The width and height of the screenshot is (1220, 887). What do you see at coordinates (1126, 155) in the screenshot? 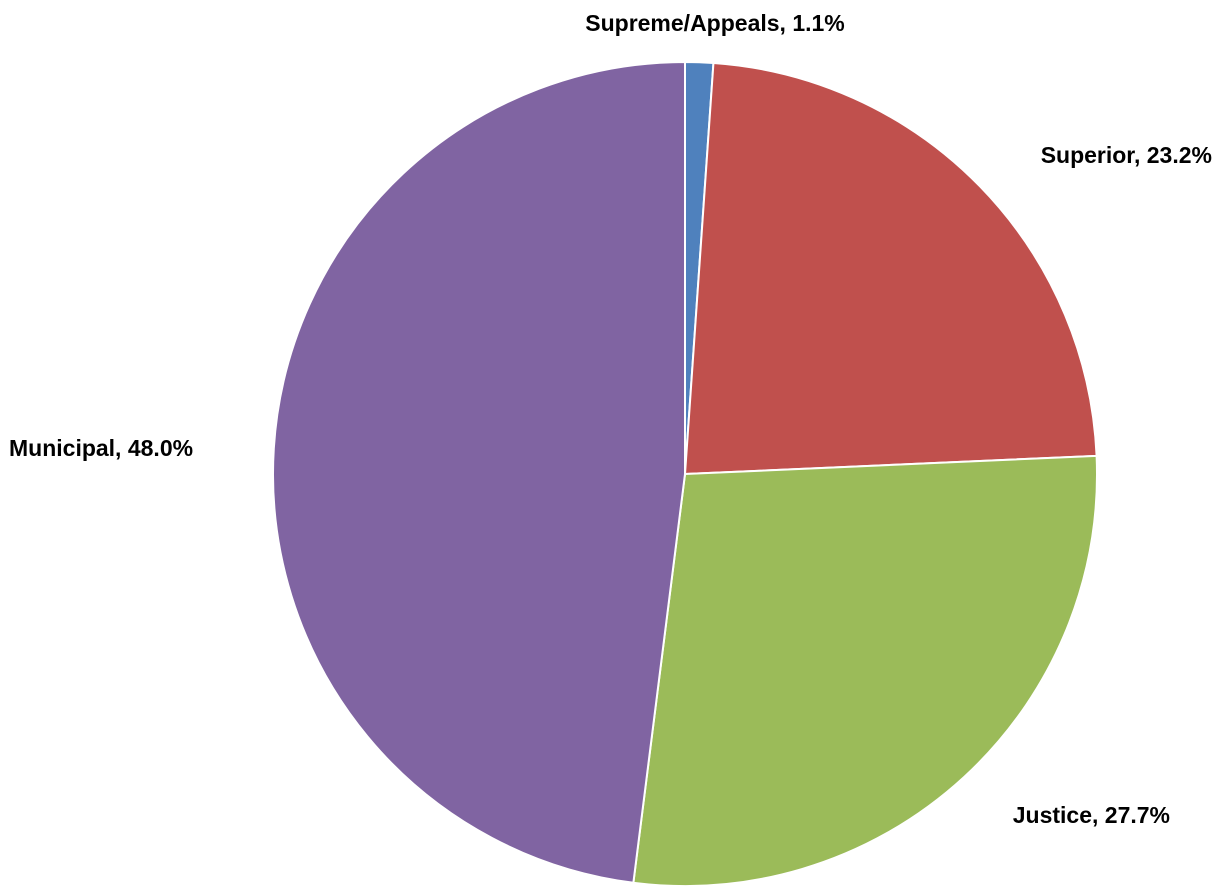
I see `data-label-superior: Superior, 23.2%` at bounding box center [1126, 155].